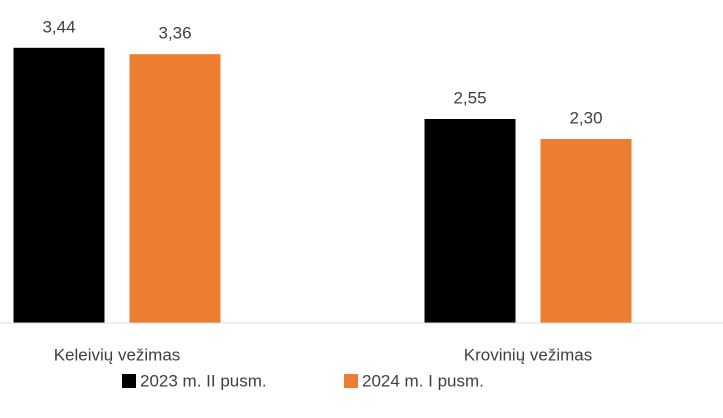 This screenshot has height=418, width=723. Describe the element at coordinates (58, 26) in the screenshot. I see `data-label: 3,44` at that location.